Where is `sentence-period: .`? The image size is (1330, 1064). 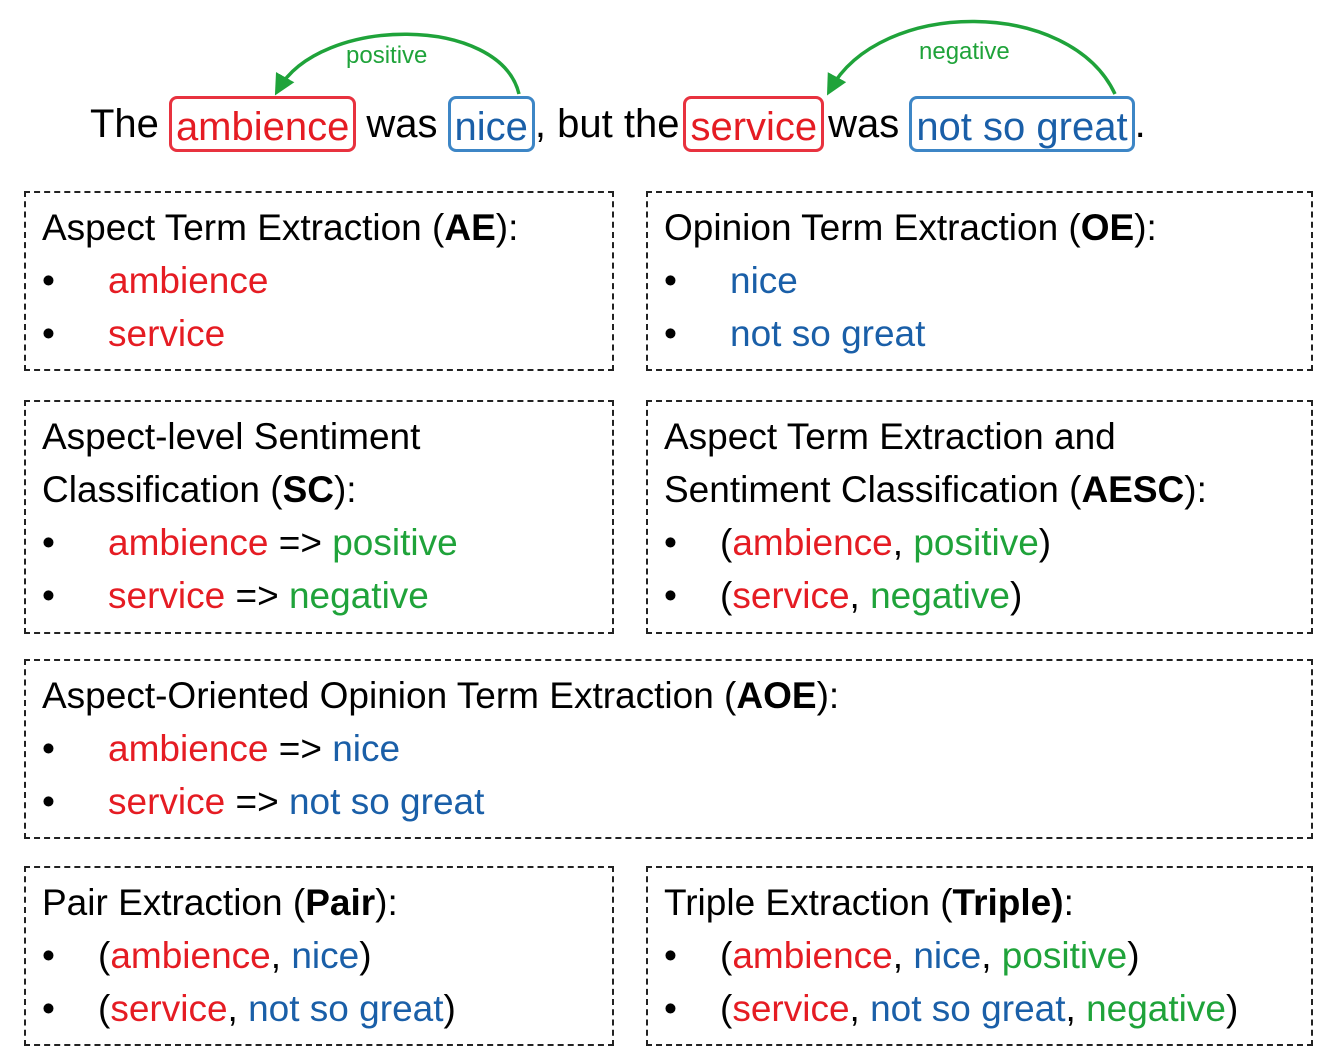
sentence-period: . is located at coordinates (1140, 123).